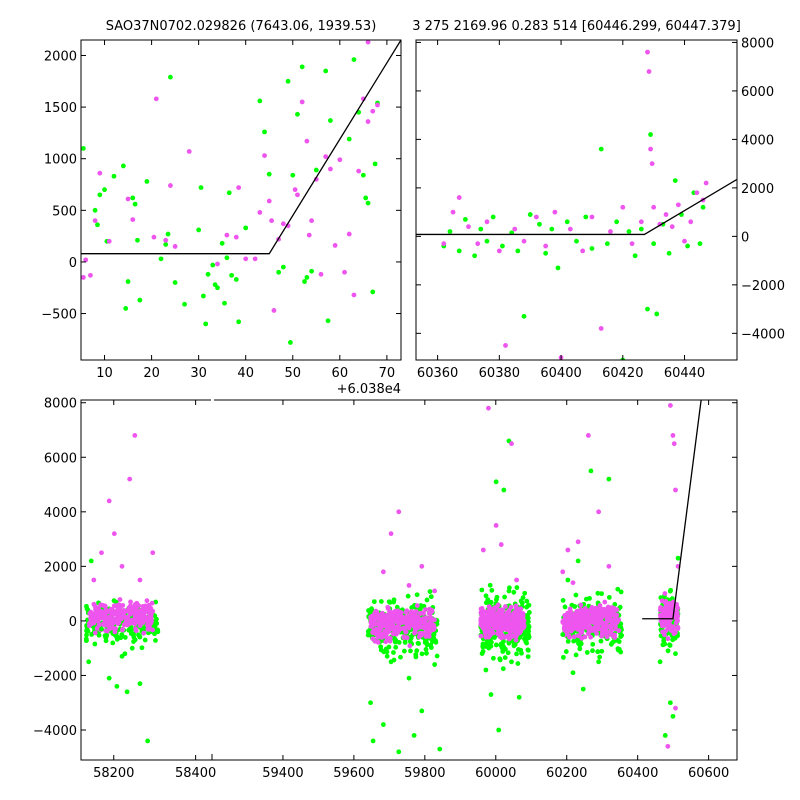 The image size is (800, 800). What do you see at coordinates (60, 160) in the screenshot?
I see `y-tick-label: 1000` at bounding box center [60, 160].